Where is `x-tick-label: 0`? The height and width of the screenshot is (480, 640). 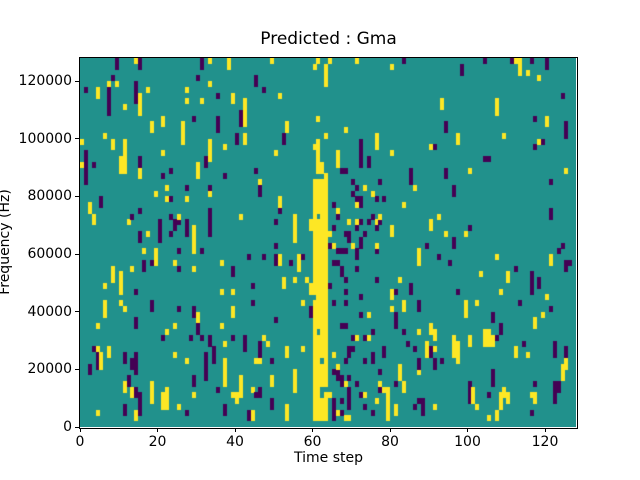 x-tick-label: 0 is located at coordinates (80, 442).